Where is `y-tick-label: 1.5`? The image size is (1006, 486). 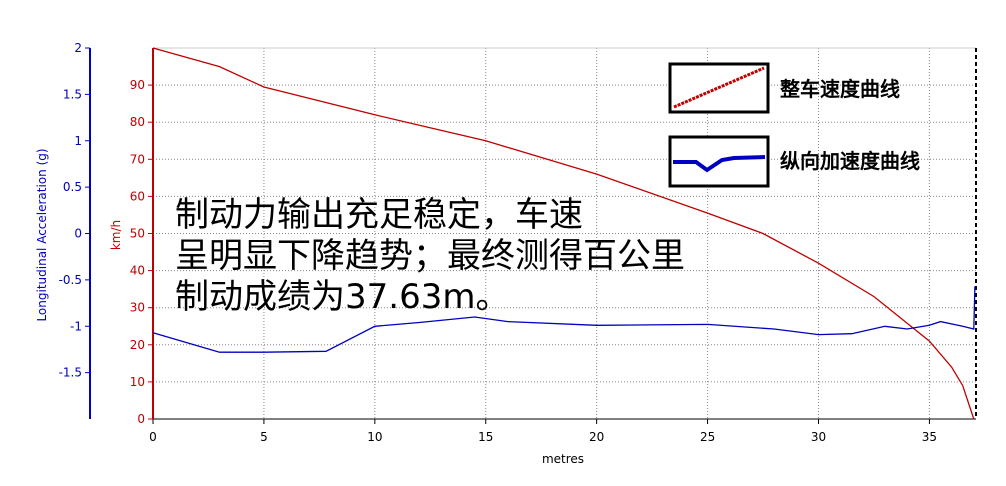 y-tick-label: 1.5 is located at coordinates (72, 94).